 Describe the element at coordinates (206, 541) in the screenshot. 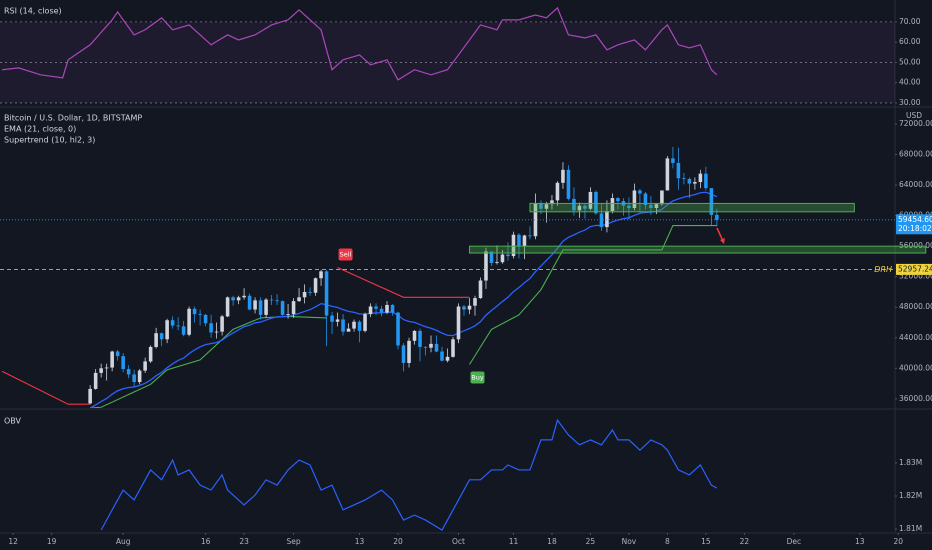

I see `x-tick-label: 16` at that location.